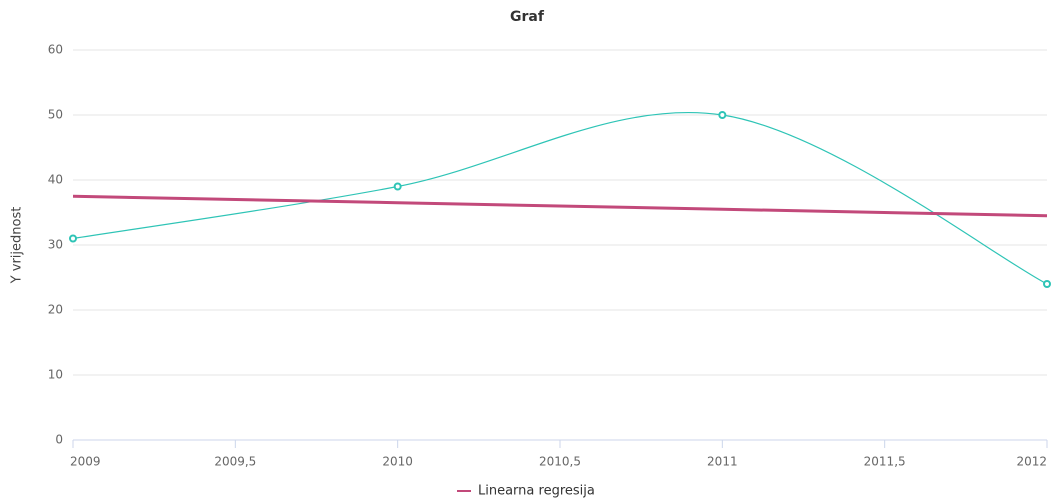  I want to click on series-line, so click(560, 206).